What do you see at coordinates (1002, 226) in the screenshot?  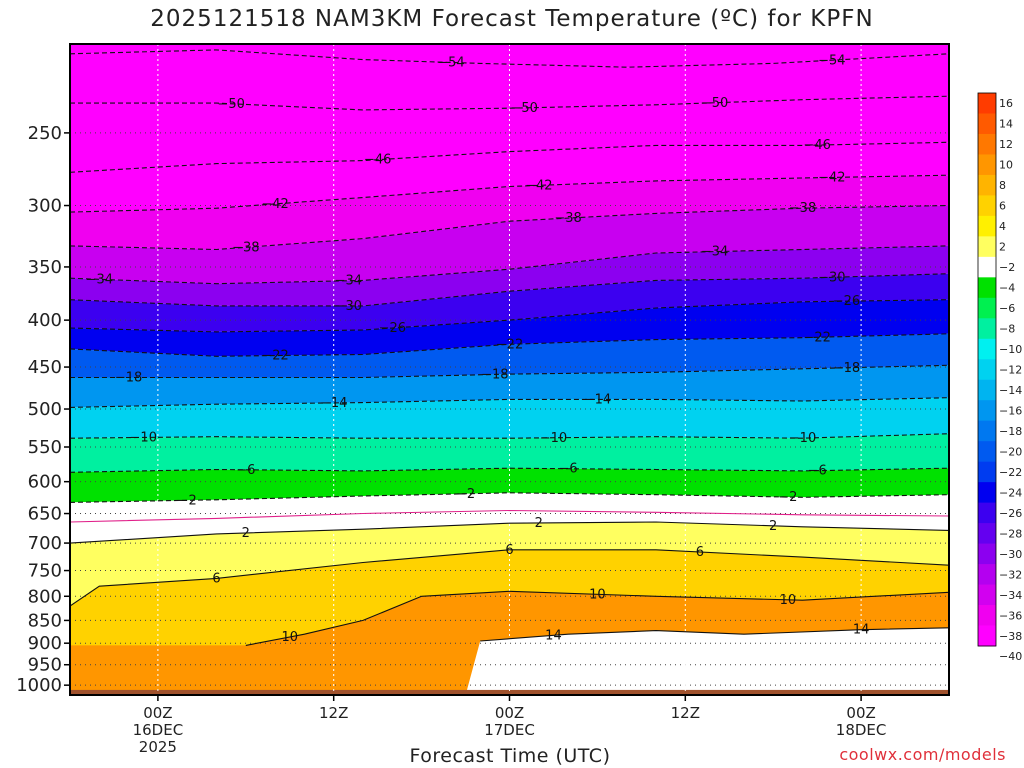 I see `colorbar-tick-label: 4` at bounding box center [1002, 226].